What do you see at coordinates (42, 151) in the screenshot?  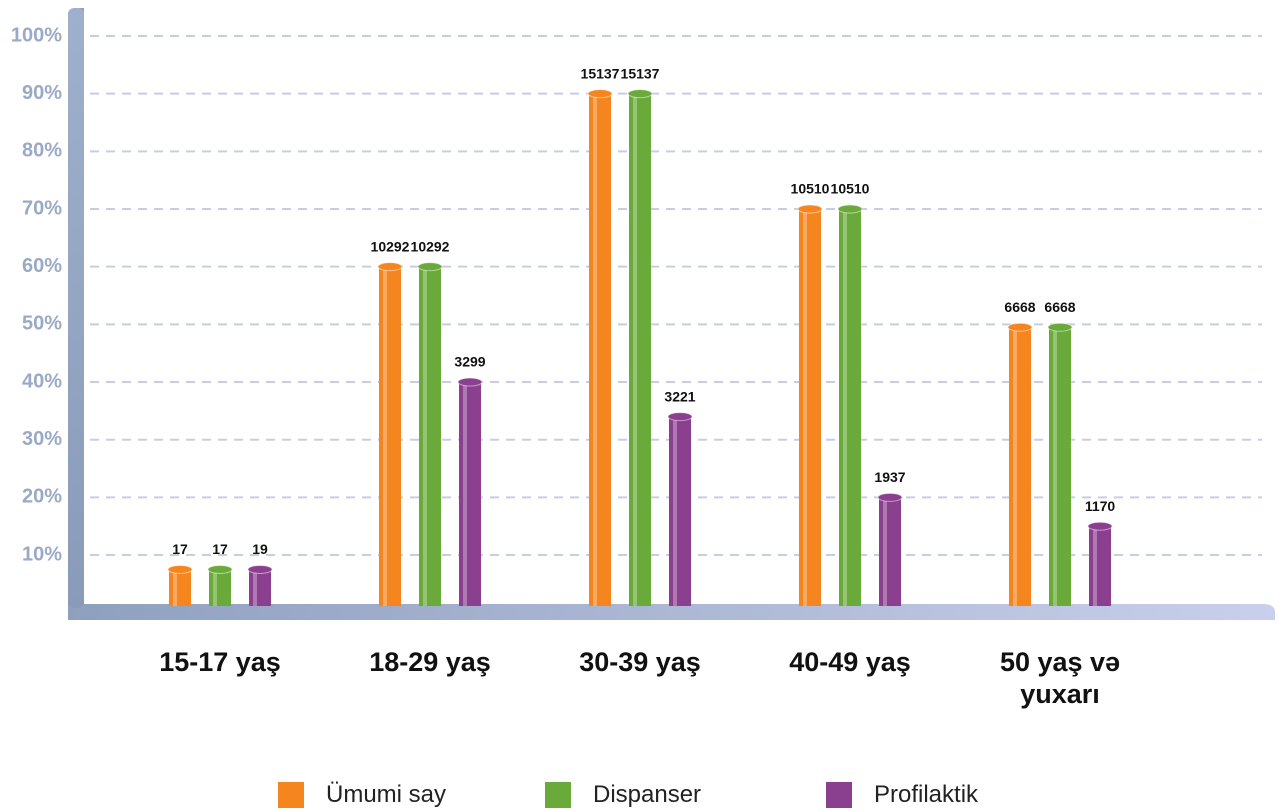 I see `y-tick-label: 80%` at bounding box center [42, 151].